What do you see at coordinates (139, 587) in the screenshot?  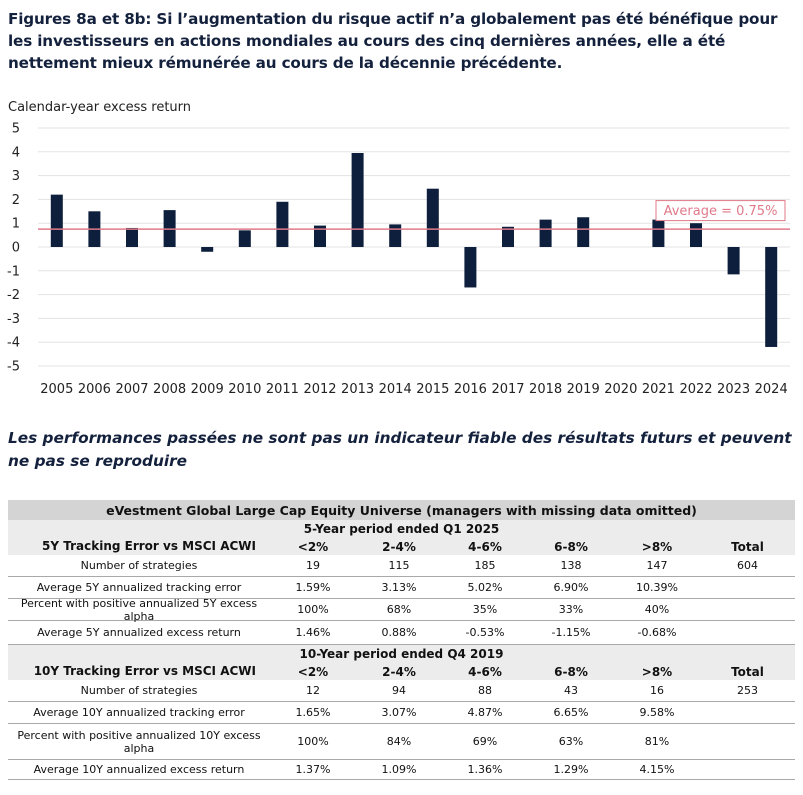 I see `row-label: Average 5Y annualized tracking error` at bounding box center [139, 587].